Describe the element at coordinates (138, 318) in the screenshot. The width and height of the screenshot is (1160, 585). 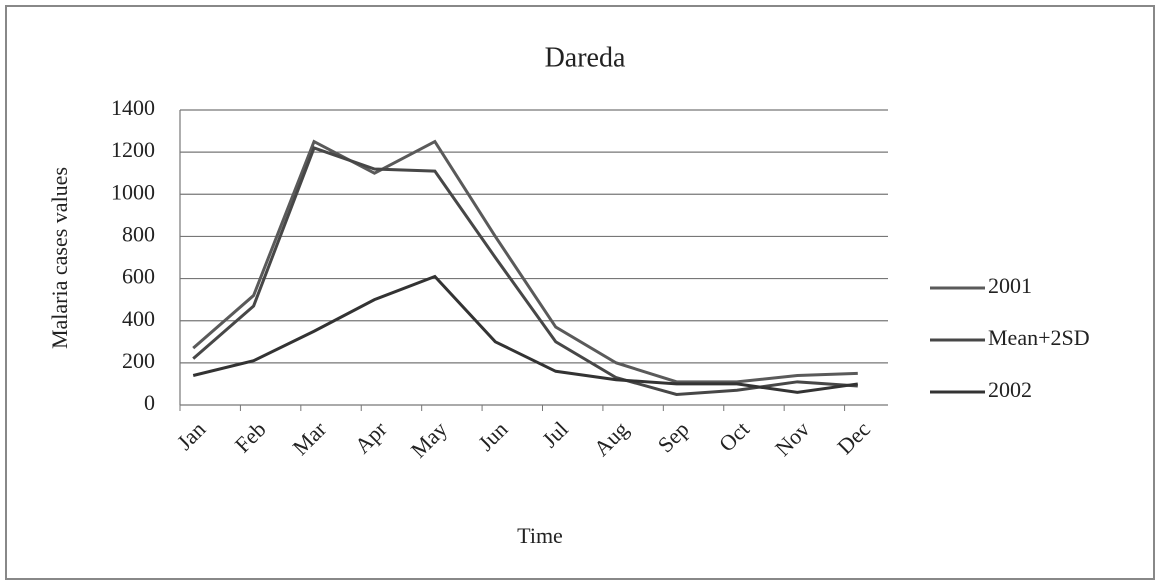
I see `y-tick-label: 400` at that location.